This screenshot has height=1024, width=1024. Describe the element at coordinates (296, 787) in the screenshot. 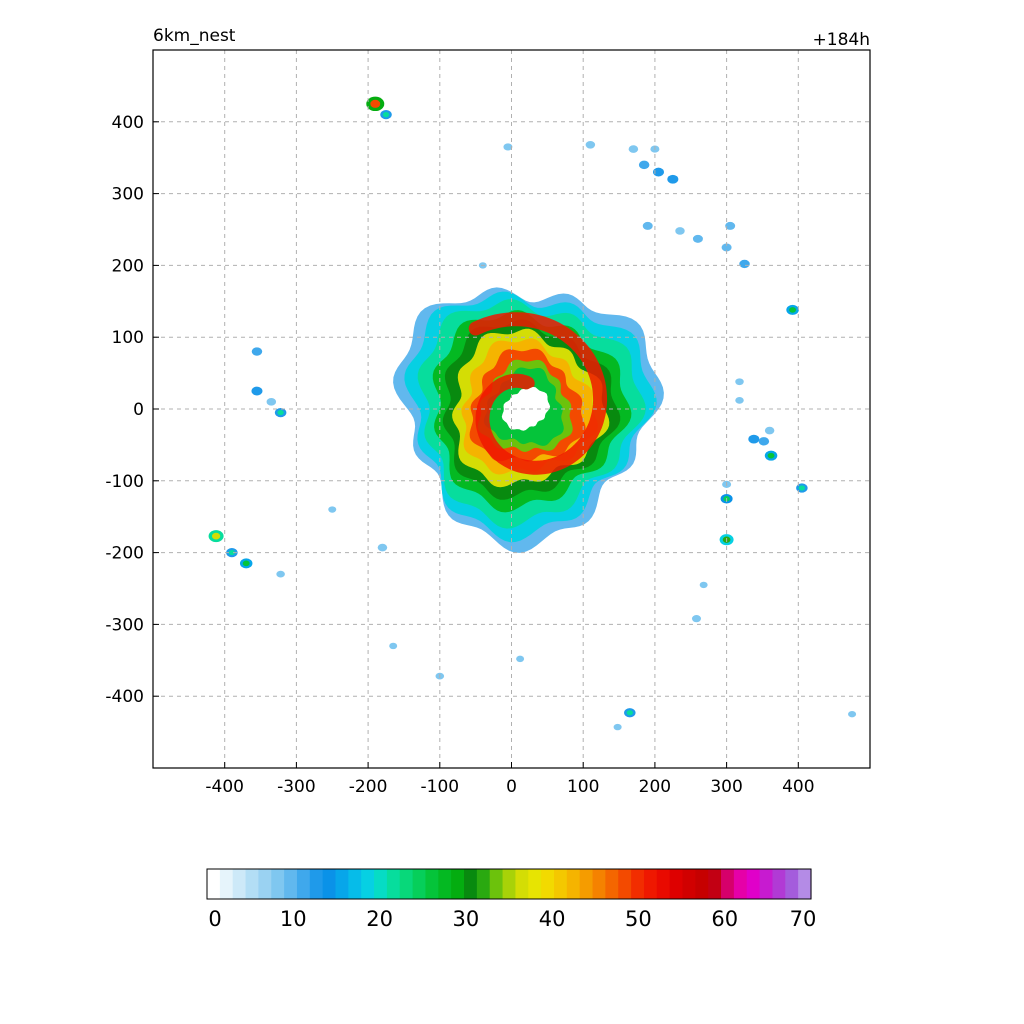

I see `x-tick-label: -300` at that location.